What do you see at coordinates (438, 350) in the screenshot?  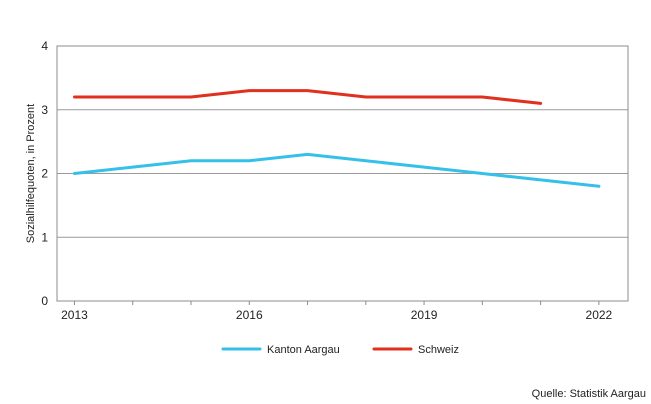 I see `legend-label-2: Schweiz` at bounding box center [438, 350].